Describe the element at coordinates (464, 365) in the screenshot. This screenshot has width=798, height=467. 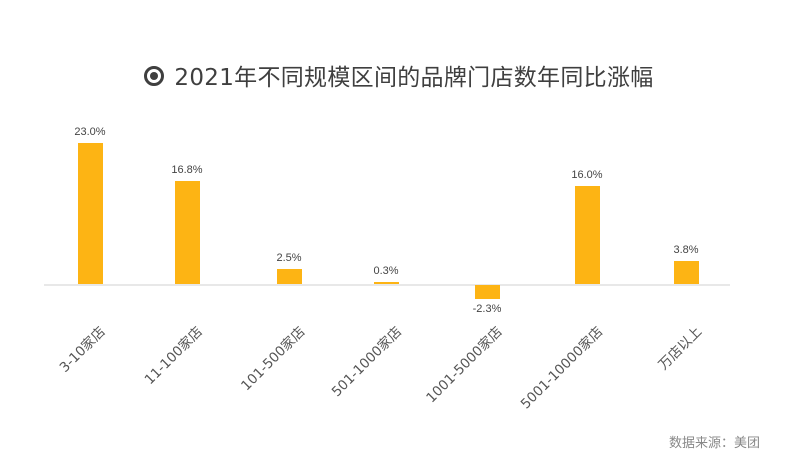
I see `category-label: 1001-5000家店` at that location.